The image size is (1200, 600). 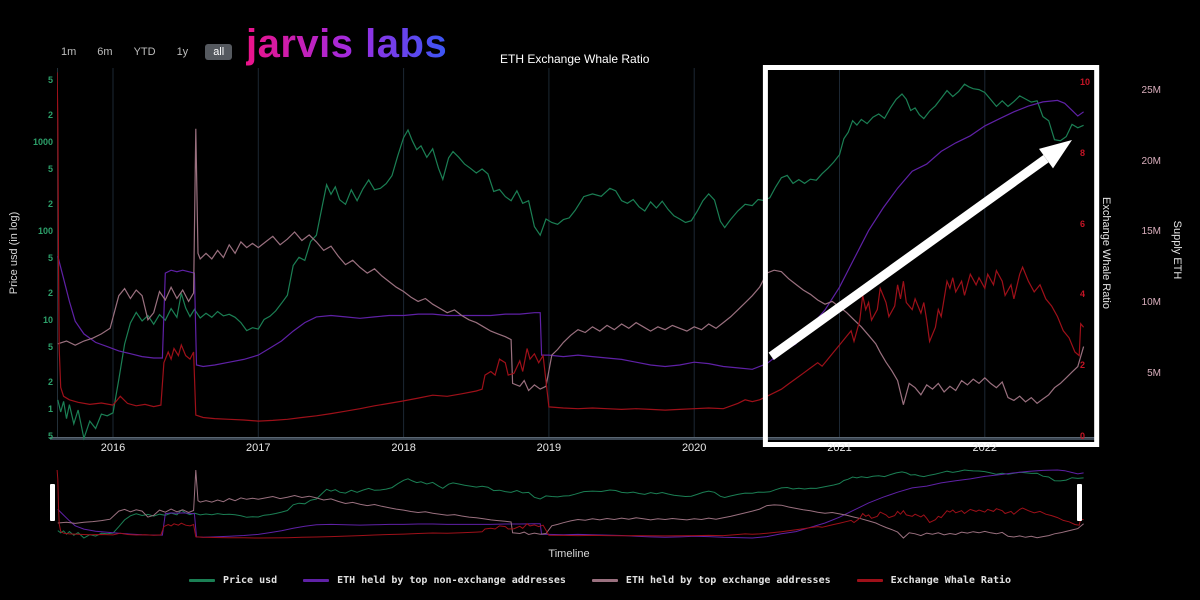 I want to click on non-exchange-series-swatch, so click(x=316, y=580).